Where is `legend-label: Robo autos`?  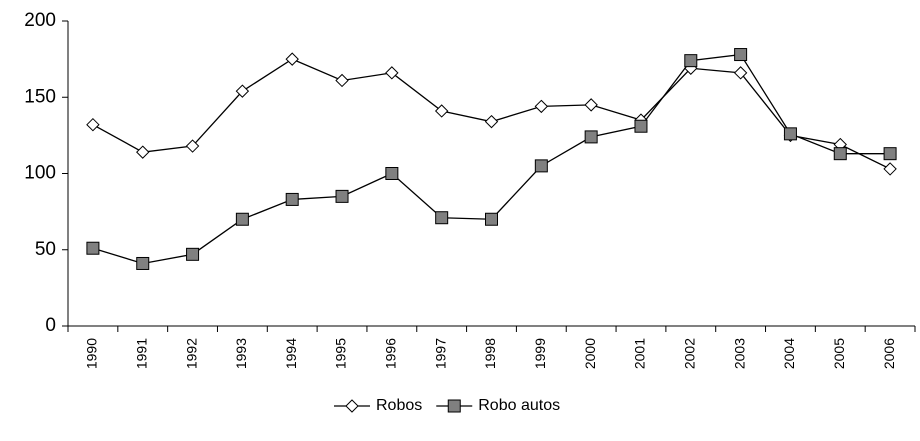
legend-label: Robo autos is located at coordinates (519, 405).